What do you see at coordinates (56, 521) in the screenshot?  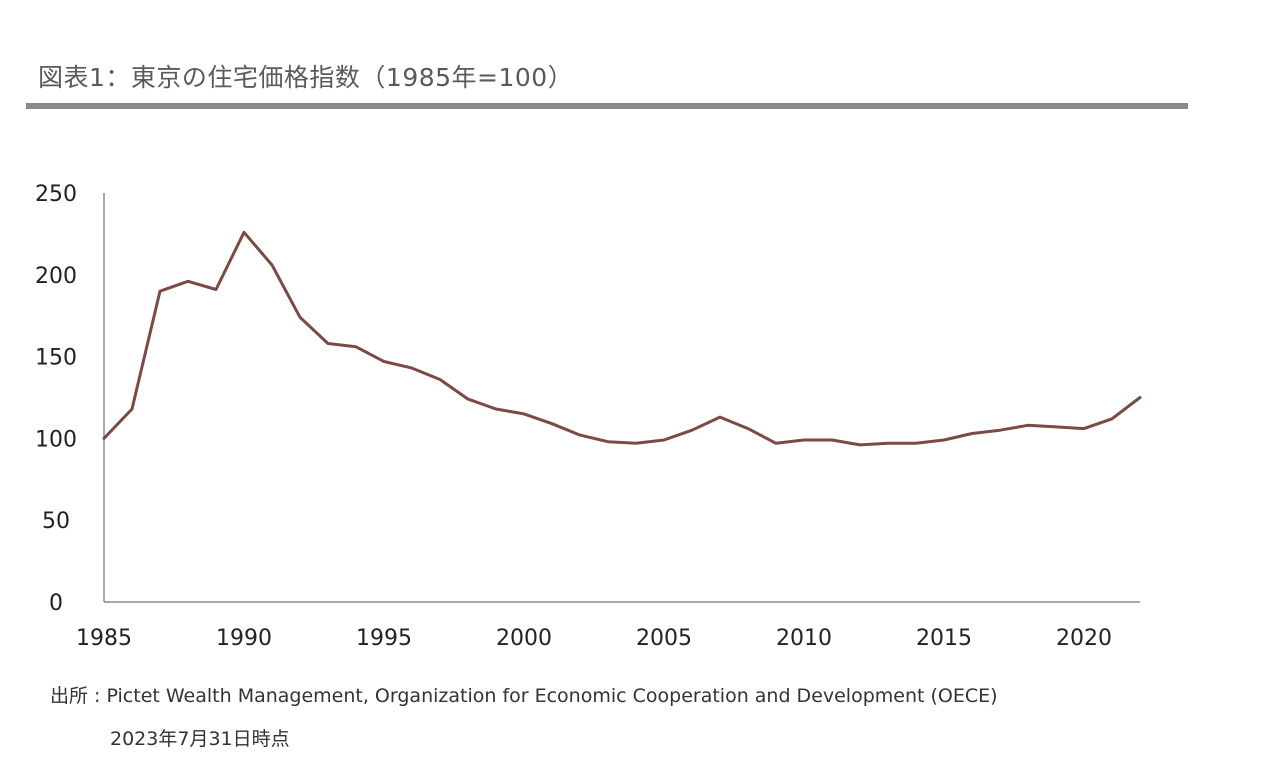 I see `y-tick-label: 50` at bounding box center [56, 521].